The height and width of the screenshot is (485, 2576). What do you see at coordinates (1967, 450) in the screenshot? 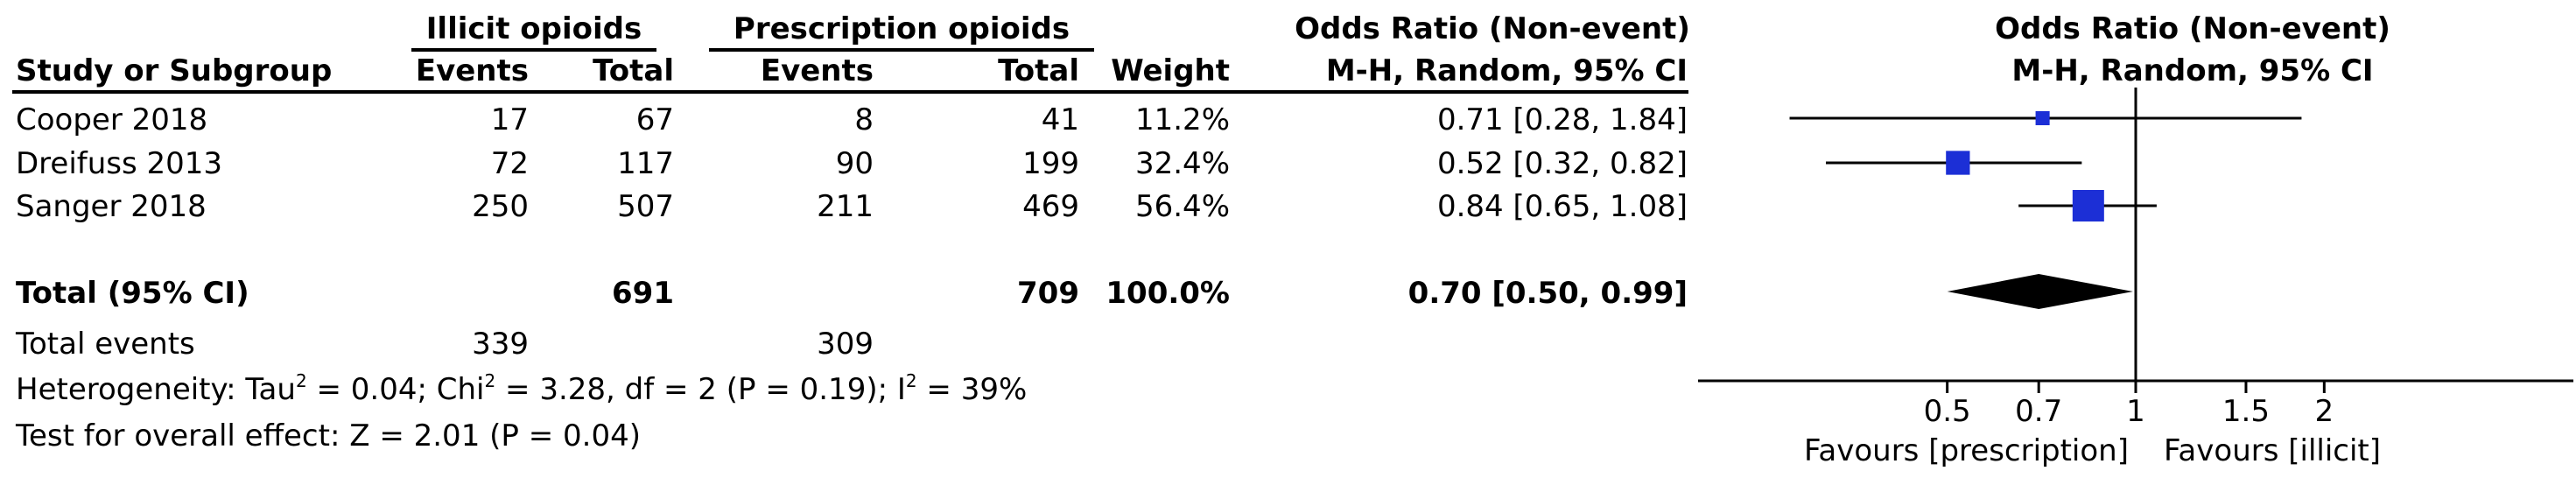
I see `favours-left-label: Favours [prescription]` at bounding box center [1967, 450].